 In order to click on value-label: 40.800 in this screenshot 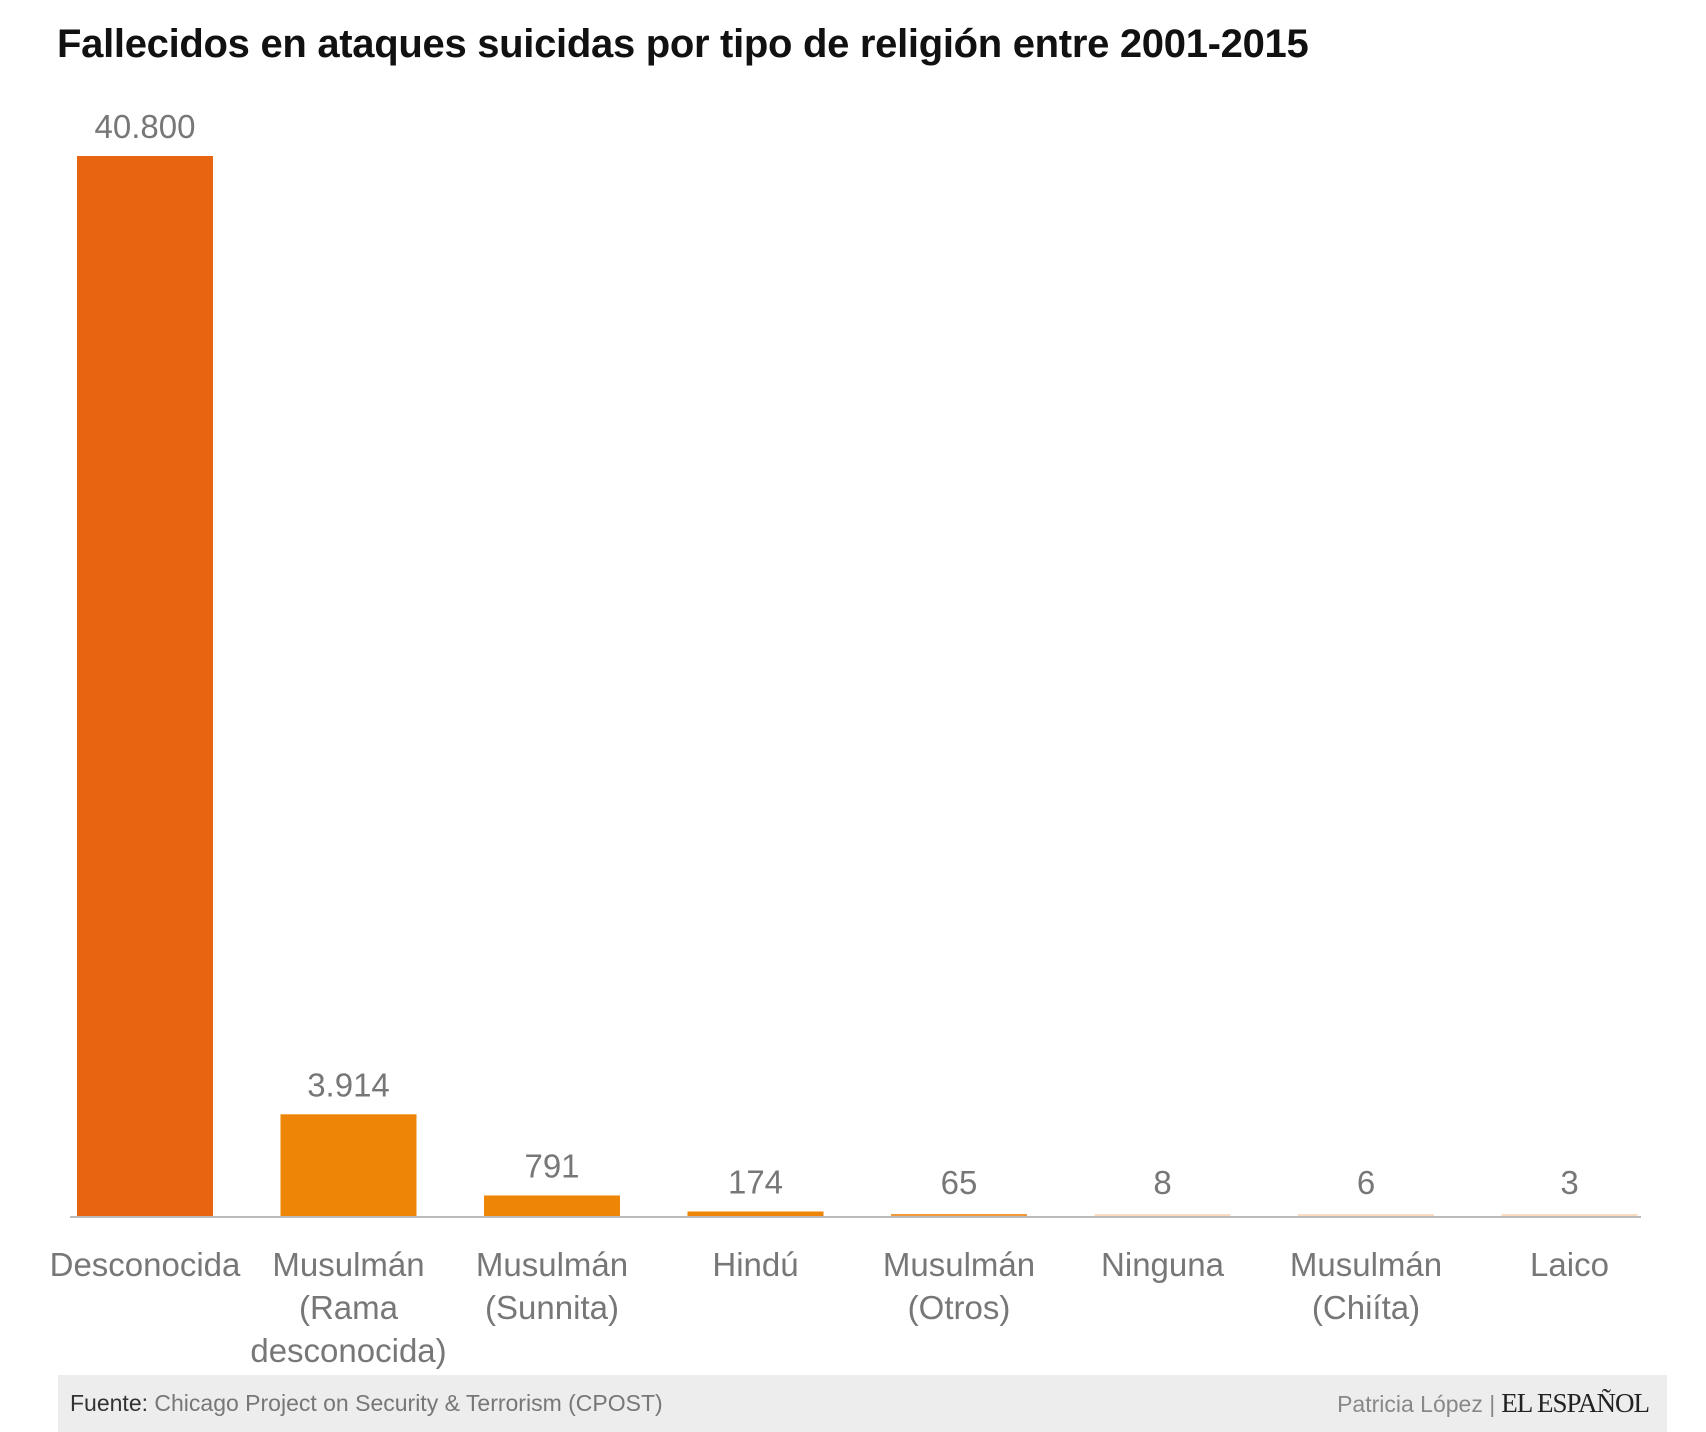, I will do `click(145, 126)`.